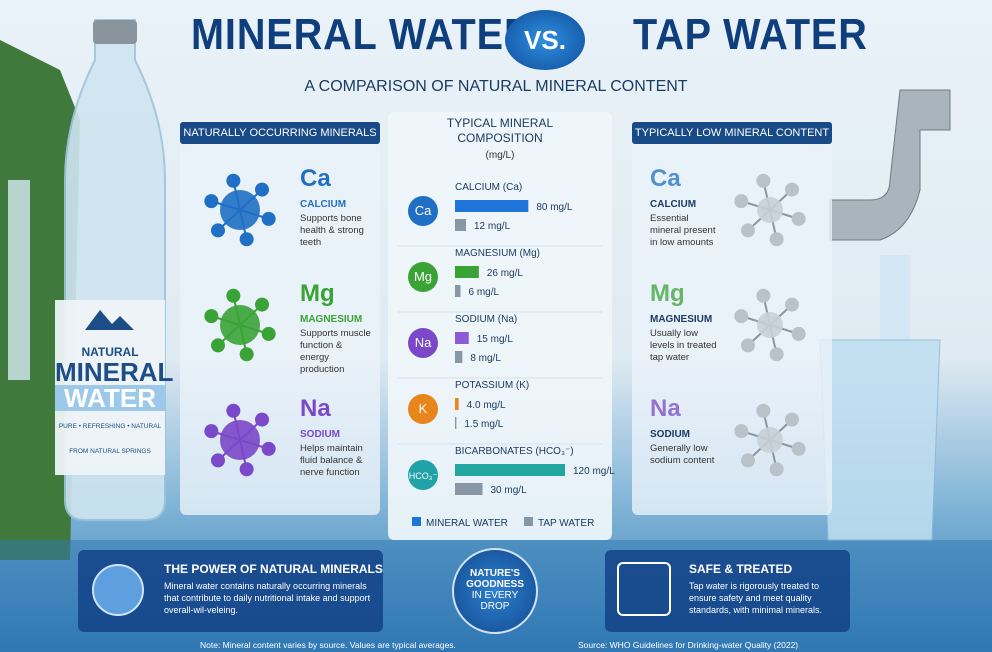  What do you see at coordinates (114, 372) in the screenshot?
I see `bottle-line: MINERAL` at bounding box center [114, 372].